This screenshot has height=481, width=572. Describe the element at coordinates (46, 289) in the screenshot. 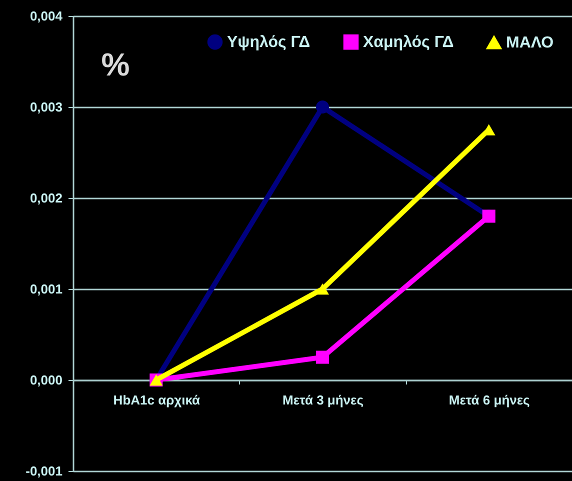

I see `y-tick-label: 0,001` at that location.